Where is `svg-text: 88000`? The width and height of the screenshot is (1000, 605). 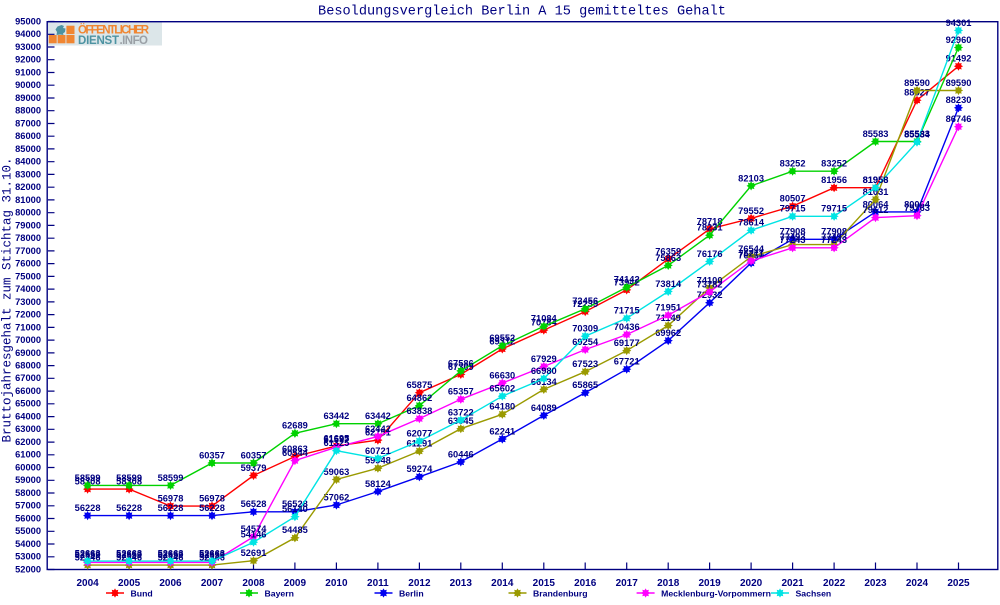
svg-text: 88000 is located at coordinates (28, 111).